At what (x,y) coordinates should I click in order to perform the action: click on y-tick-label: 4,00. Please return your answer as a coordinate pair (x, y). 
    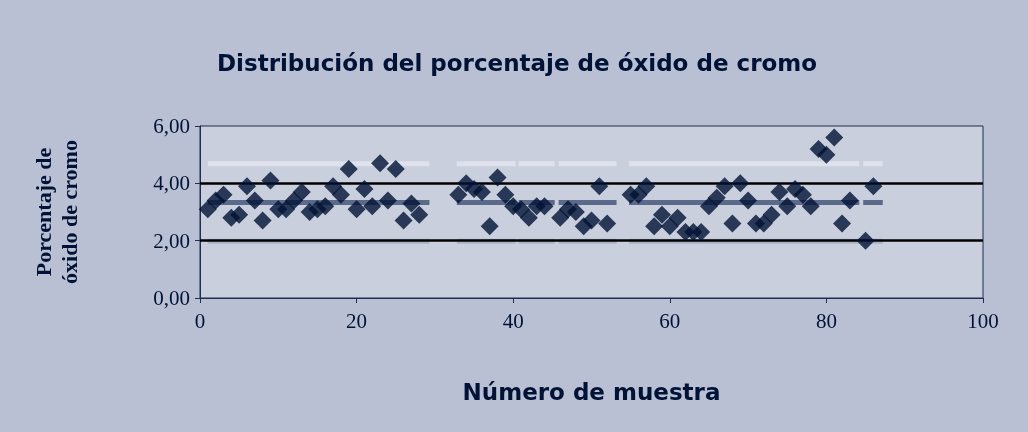
    Looking at the image, I should click on (171, 183).